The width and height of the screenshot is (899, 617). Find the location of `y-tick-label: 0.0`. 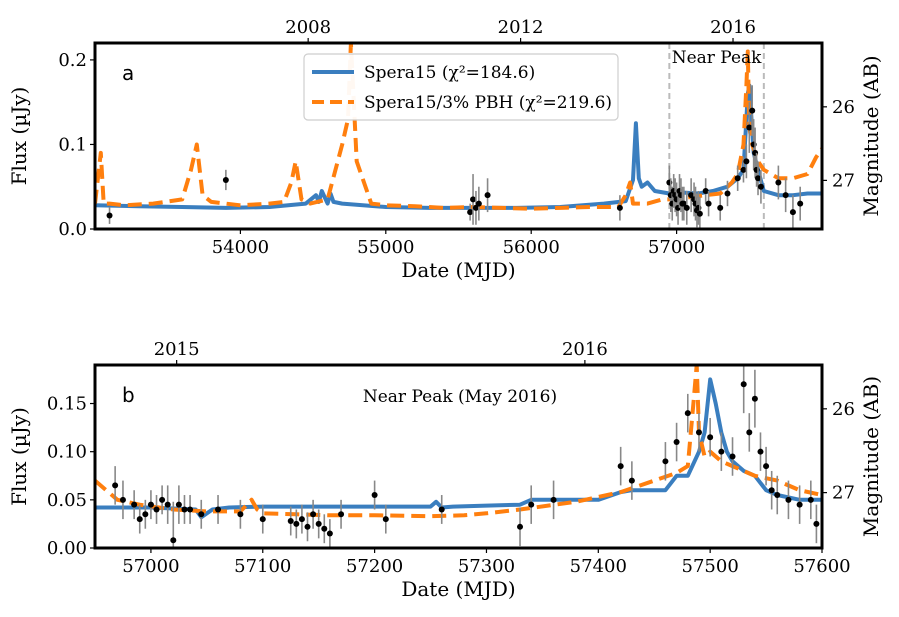

y-tick-label: 0.0 is located at coordinates (72, 229).